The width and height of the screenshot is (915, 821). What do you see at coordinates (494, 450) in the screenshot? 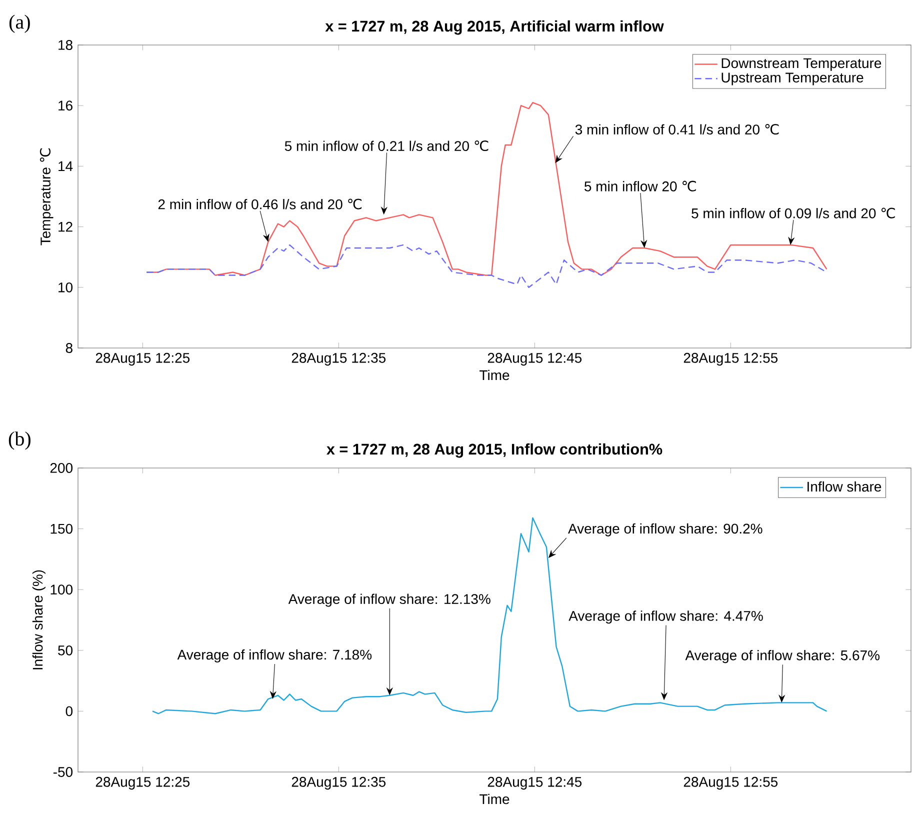
I see `chart-title: x = 1727 m, 28 Aug 2015, Inflow contribution%` at bounding box center [494, 450].